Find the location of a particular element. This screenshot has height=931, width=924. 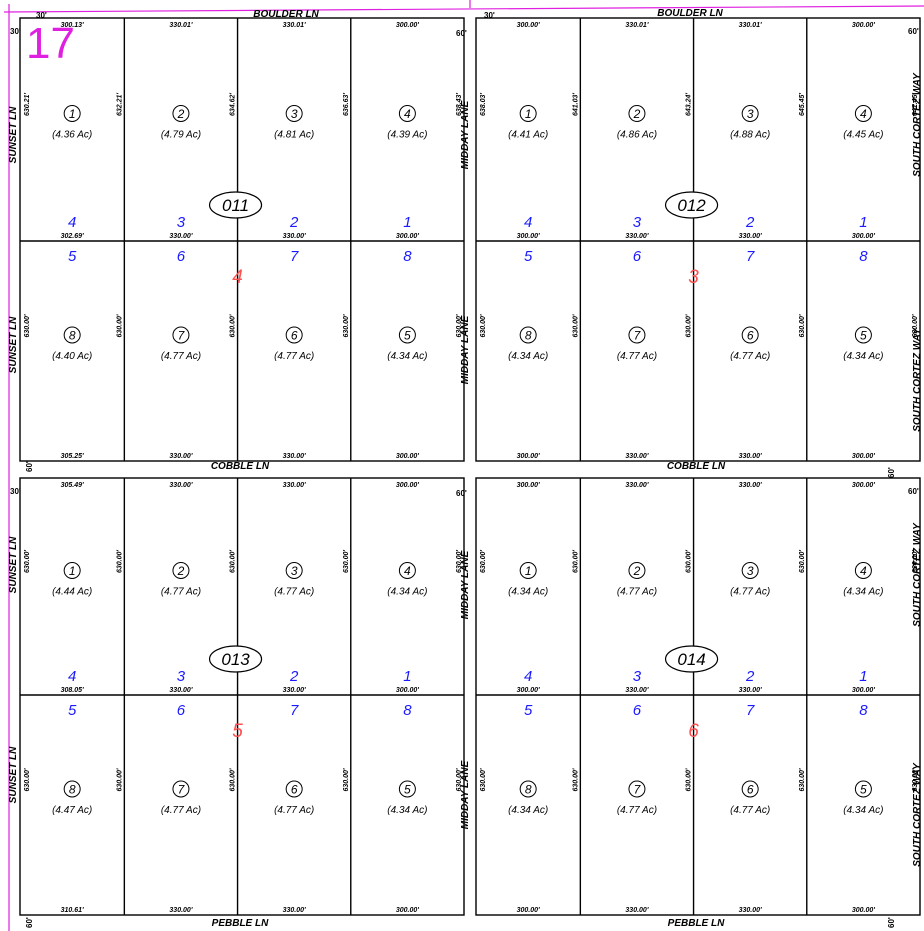

parcel-number: 4 is located at coordinates (407, 571).